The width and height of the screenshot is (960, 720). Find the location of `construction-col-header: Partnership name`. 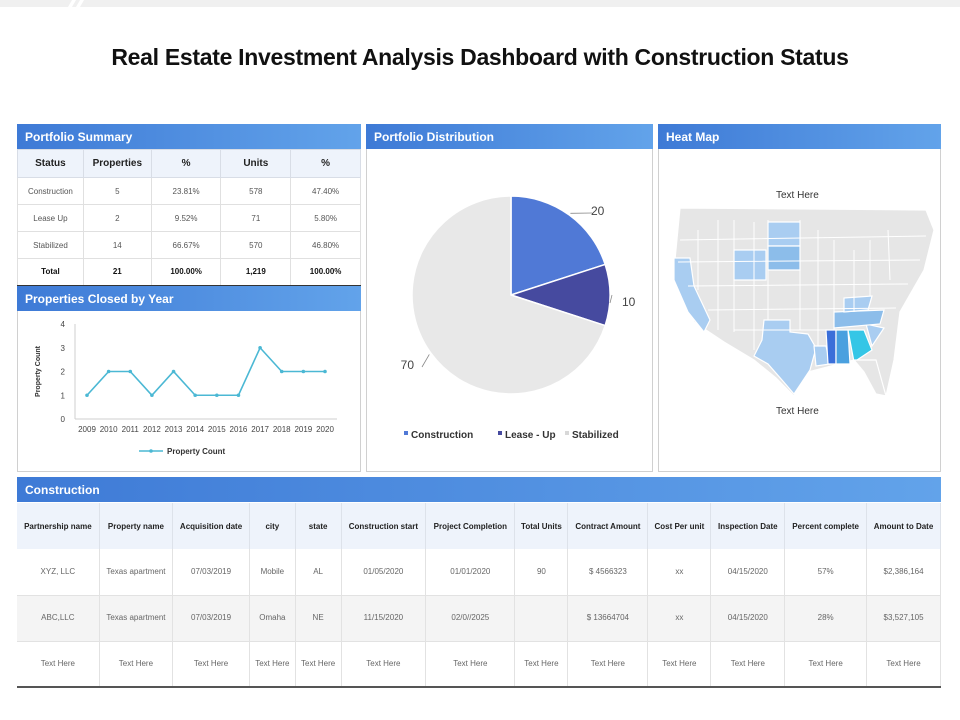

construction-col-header: Partnership name is located at coordinates (58, 526).